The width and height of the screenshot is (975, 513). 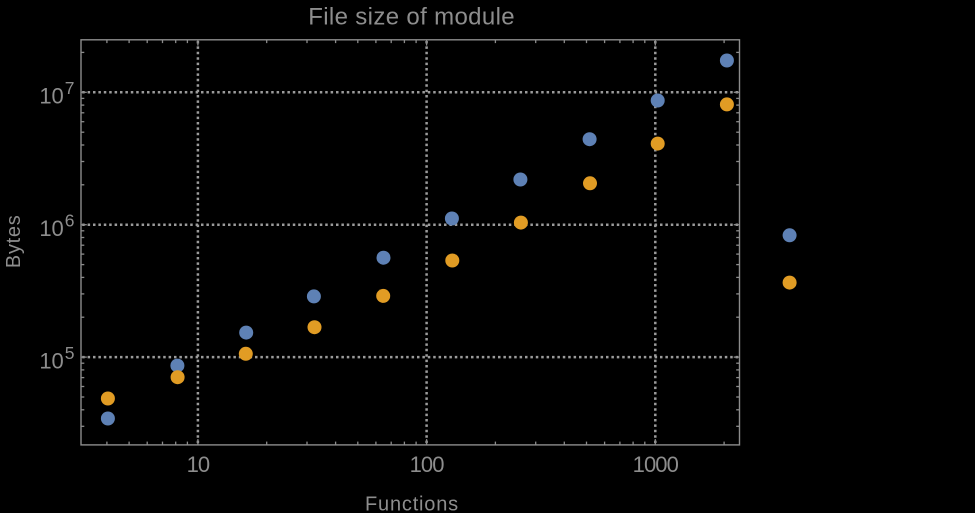 What do you see at coordinates (656, 464) in the screenshot?
I see `svg-text: 1000` at bounding box center [656, 464].